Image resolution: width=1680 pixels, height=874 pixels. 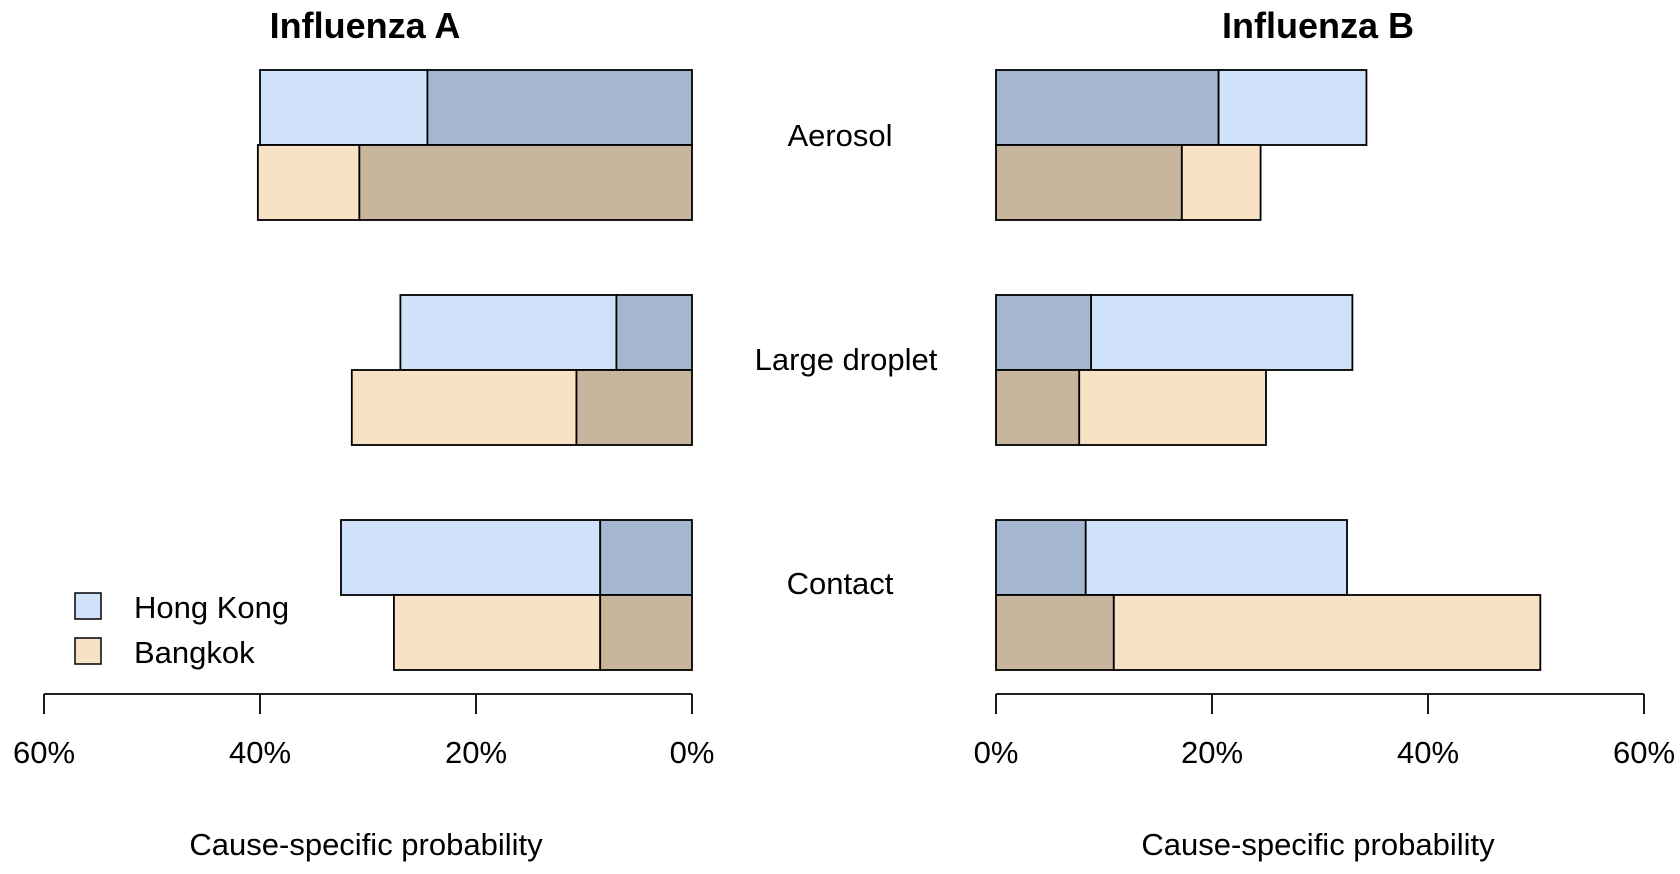 I want to click on influenza-a-tick-label: 60%, so click(x=44, y=752).